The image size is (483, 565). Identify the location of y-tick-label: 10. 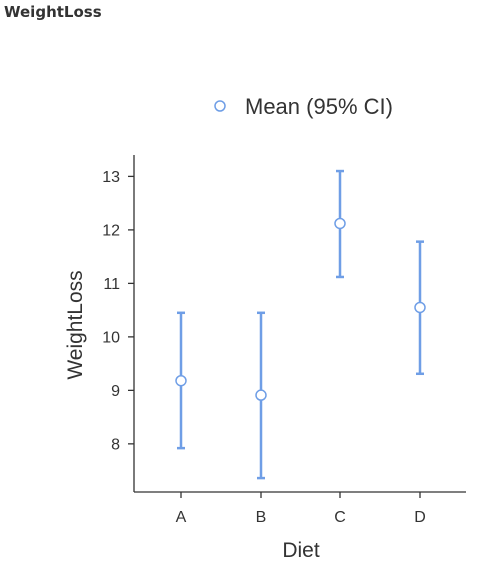
(111, 337).